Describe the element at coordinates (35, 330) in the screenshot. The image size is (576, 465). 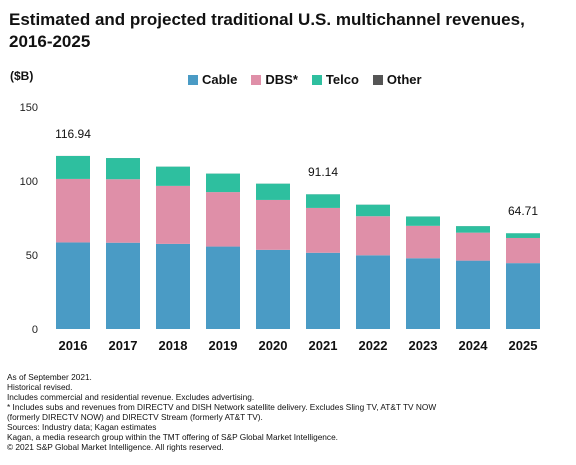
I see `y-tick-label: 0` at that location.